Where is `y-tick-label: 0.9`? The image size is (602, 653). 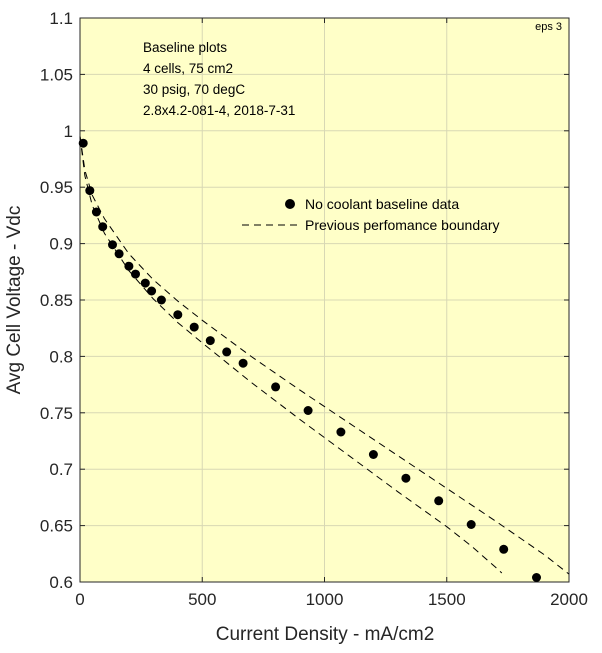 y-tick-label: 0.9 is located at coordinates (61, 244).